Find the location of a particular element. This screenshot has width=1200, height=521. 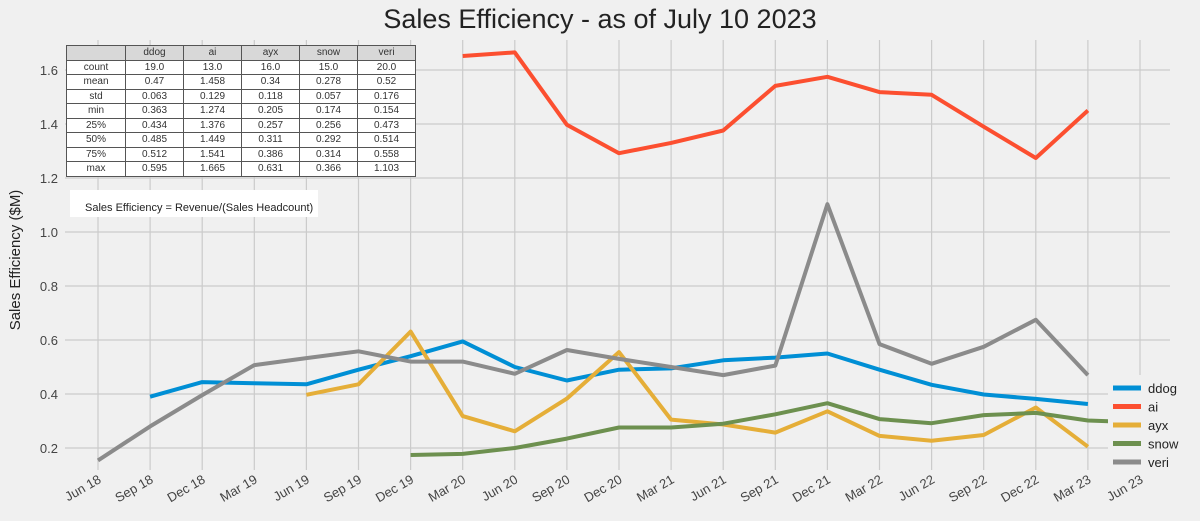

x-tick-label: Jun 18 is located at coordinates (82, 488).